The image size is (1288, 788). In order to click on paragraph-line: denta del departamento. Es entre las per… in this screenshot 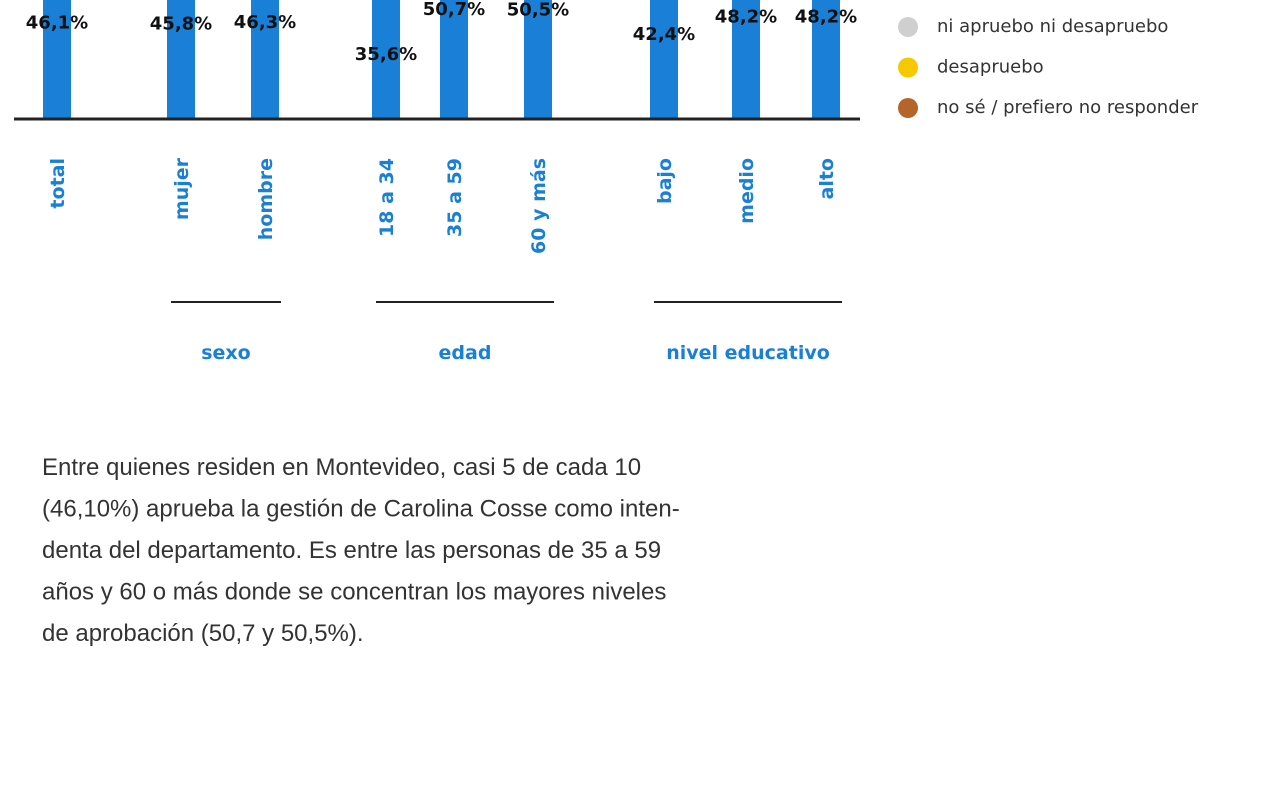, I will do `click(351, 550)`.